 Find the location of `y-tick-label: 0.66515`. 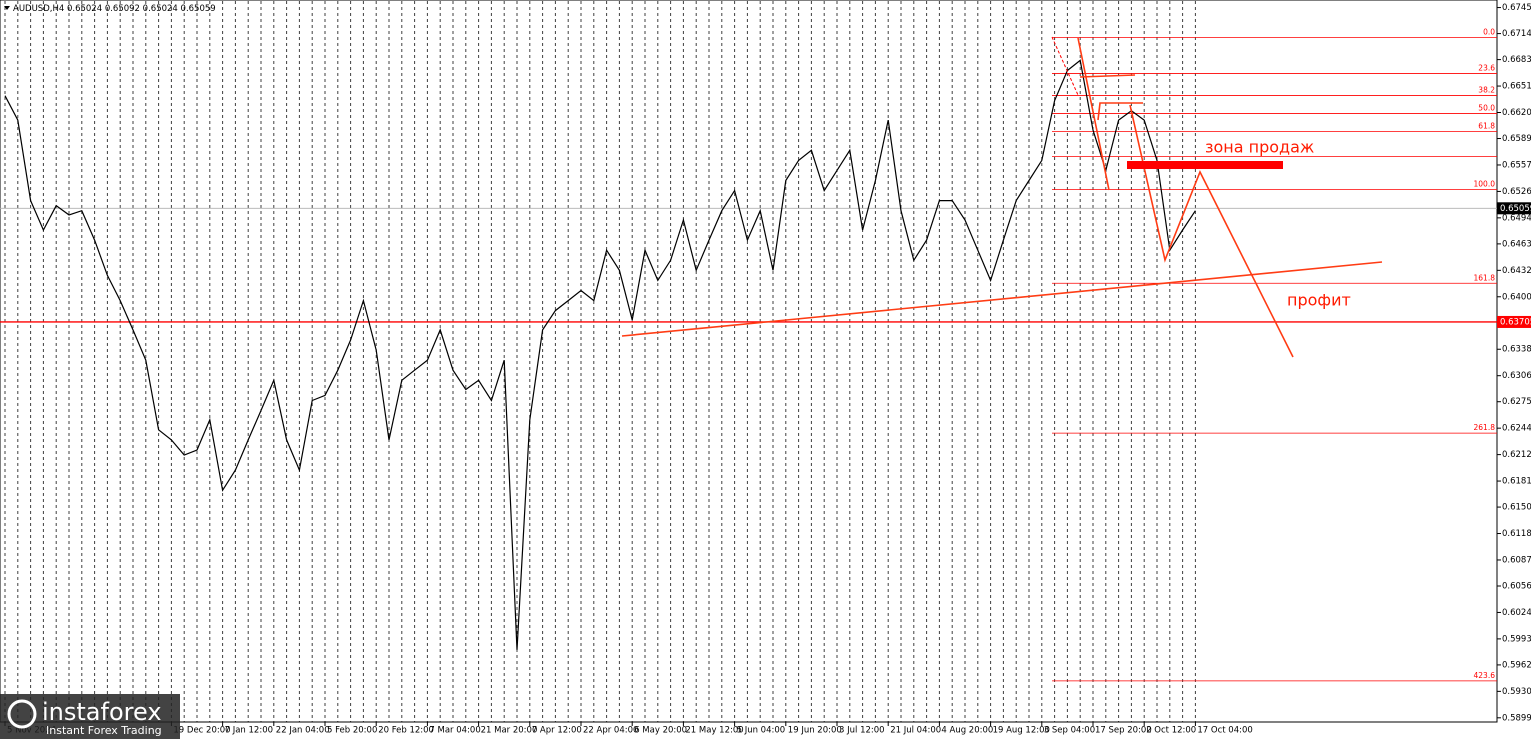

y-tick-label: 0.66515 is located at coordinates (1516, 87).